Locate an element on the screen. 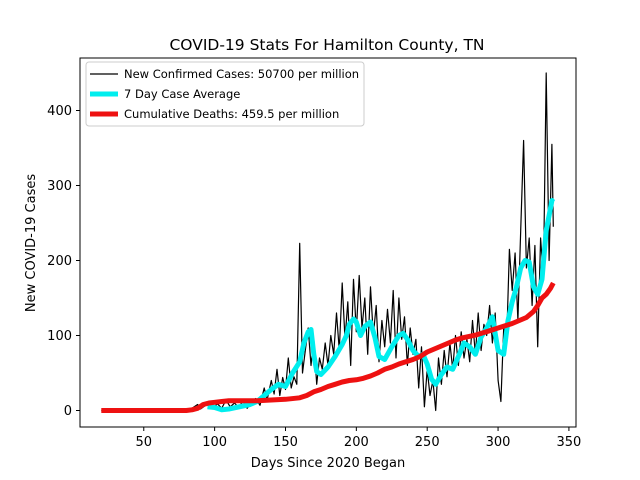 The image size is (640, 480). x-tick-label-3: 200 is located at coordinates (356, 442).